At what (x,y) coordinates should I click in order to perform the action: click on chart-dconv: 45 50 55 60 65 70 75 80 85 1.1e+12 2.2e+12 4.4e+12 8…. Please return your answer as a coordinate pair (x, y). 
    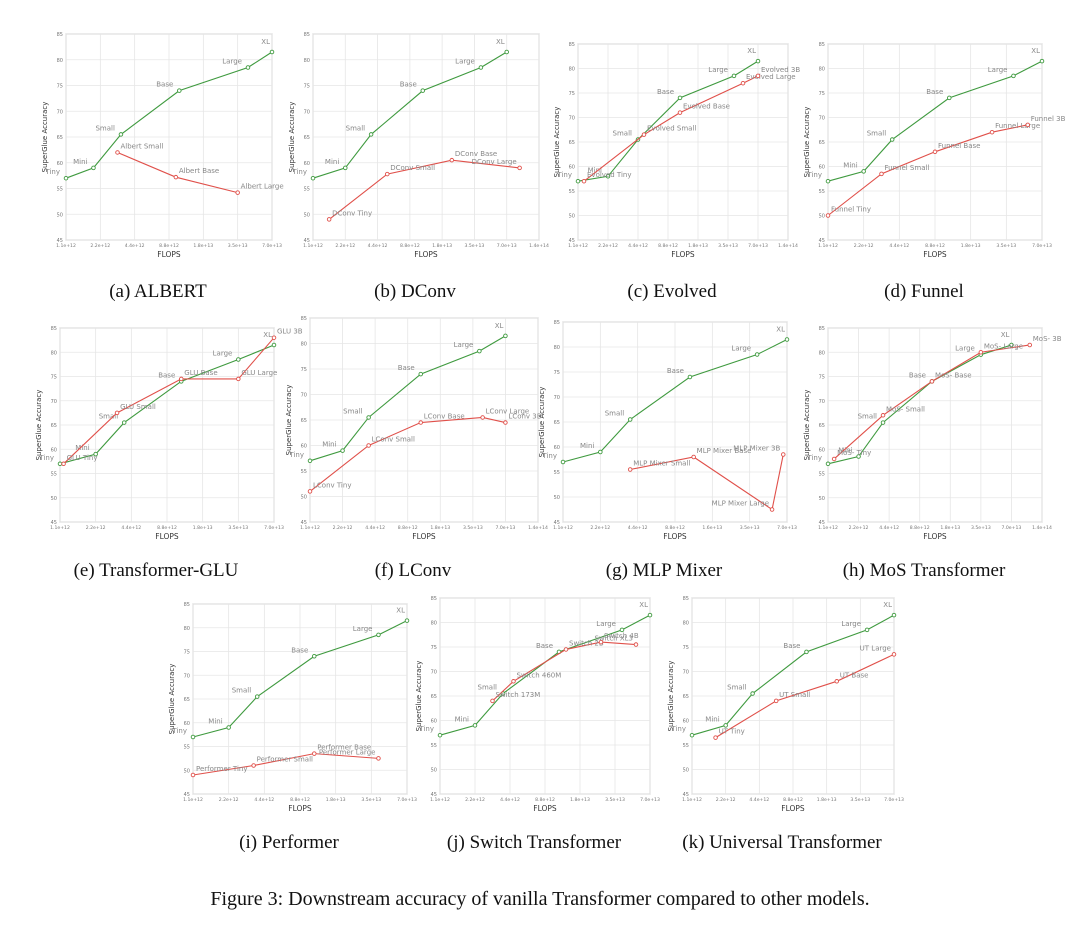
    Looking at the image, I should click on (417, 147).